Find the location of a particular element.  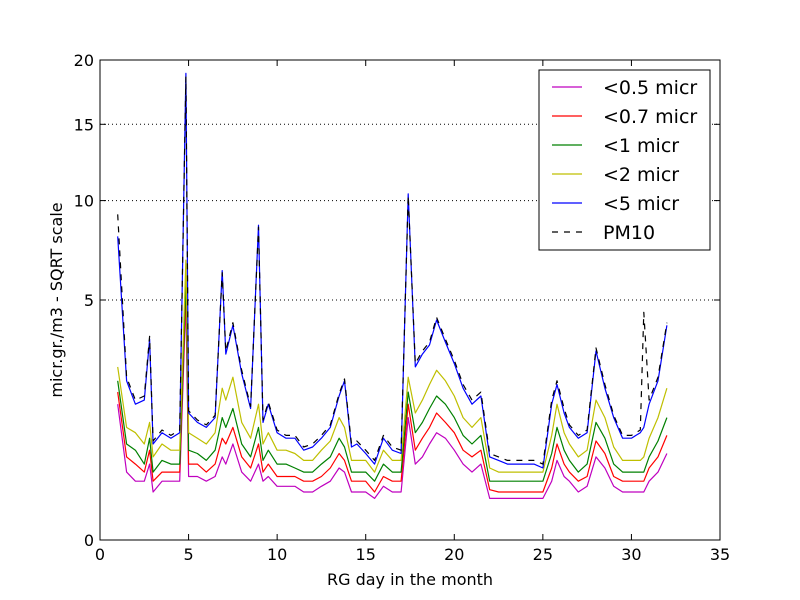

x-tick-label: 30 is located at coordinates (631, 554).